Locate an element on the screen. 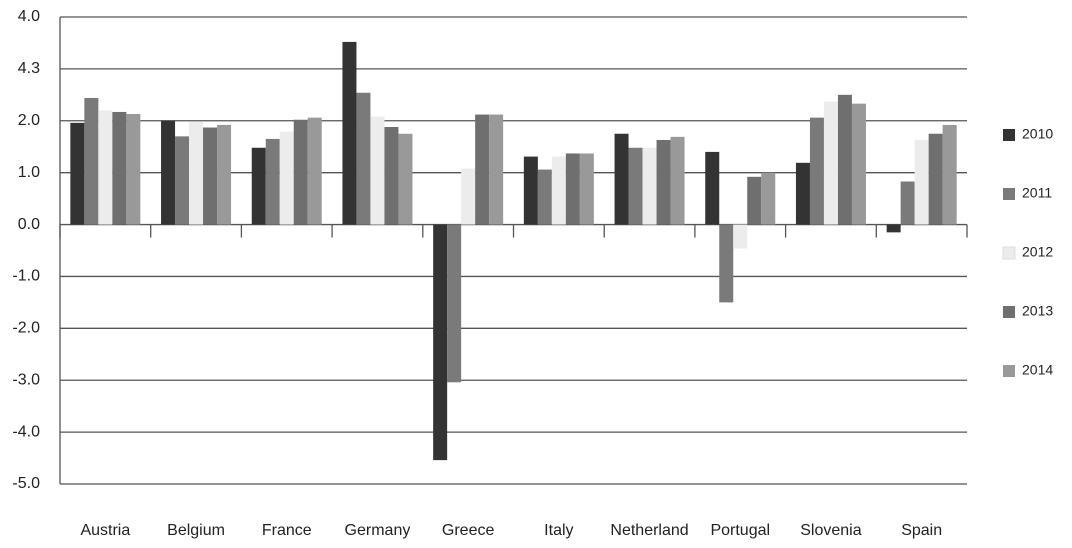 This screenshot has width=1072, height=548. x-tick-label: Italy is located at coordinates (558, 530).